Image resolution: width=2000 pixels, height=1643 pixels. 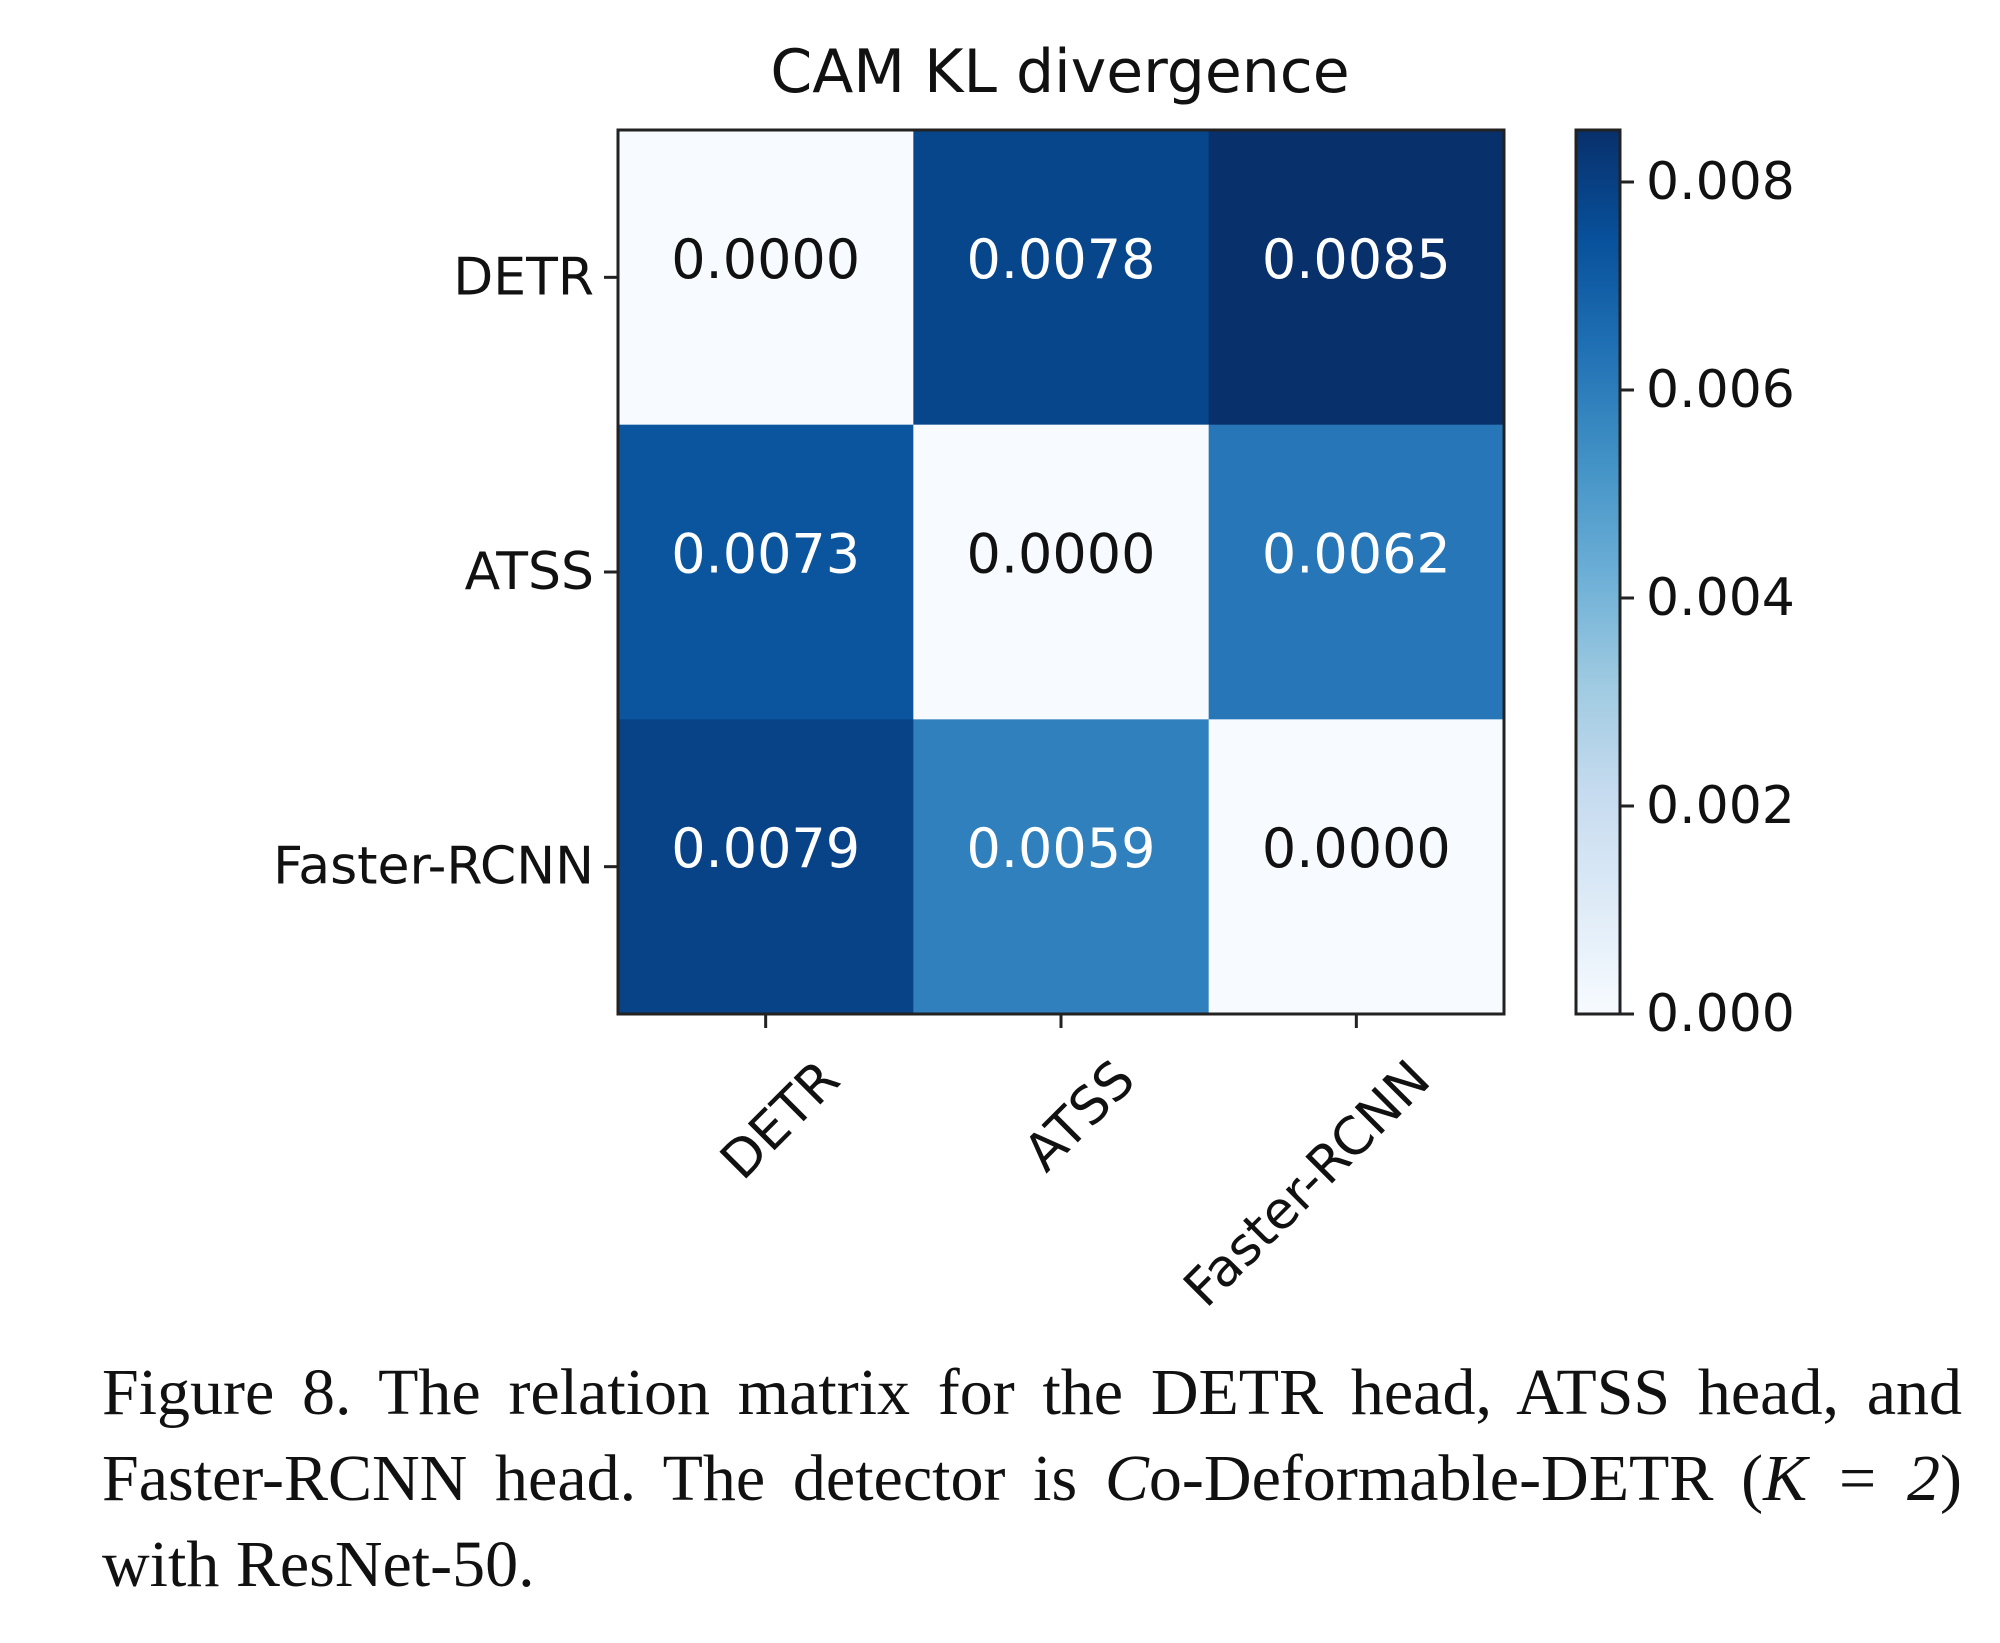 I want to click on cell-label-atss-faster-rcnn: 0.0062, so click(x=1356, y=554).